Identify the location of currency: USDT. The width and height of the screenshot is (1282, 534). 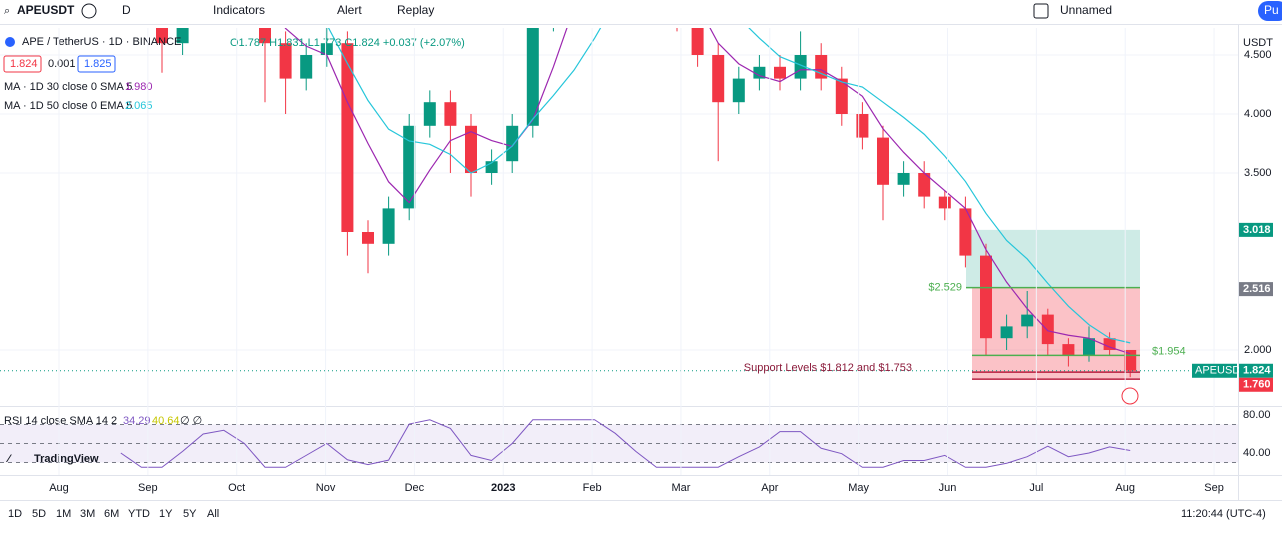
(1258, 43).